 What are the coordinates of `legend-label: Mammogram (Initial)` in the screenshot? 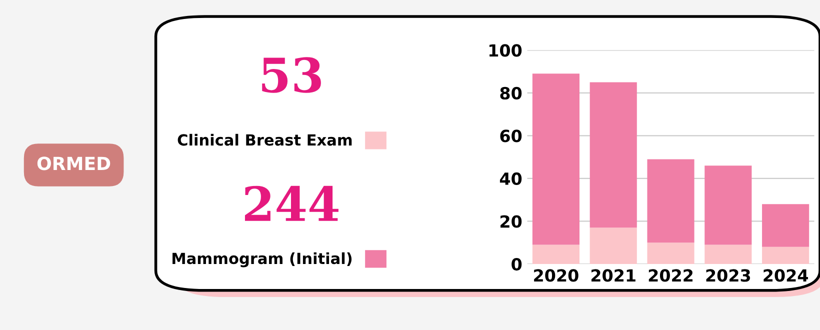 It's located at (262, 260).